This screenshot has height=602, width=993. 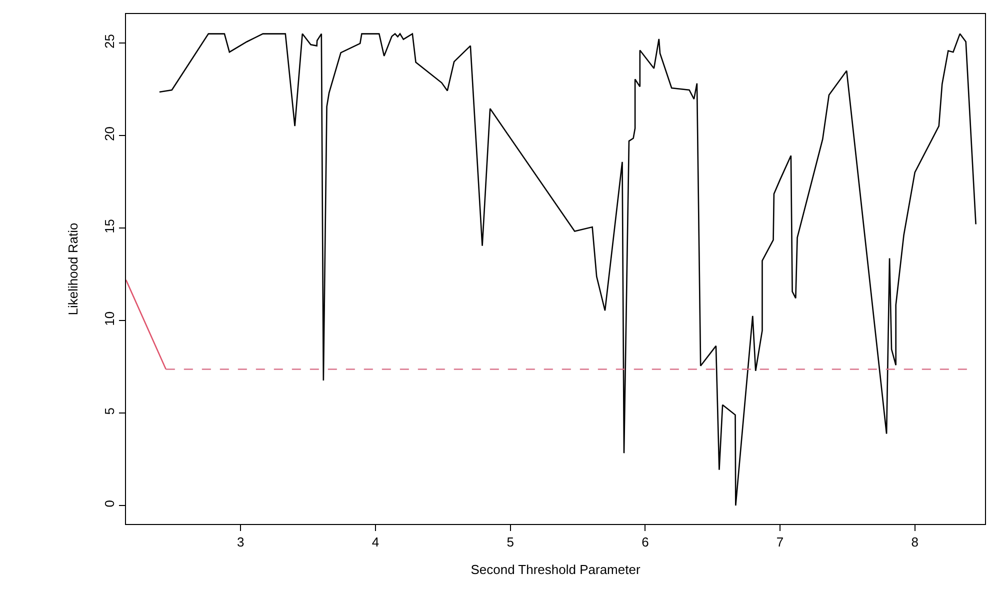 I want to click on y-tick-label: 20, so click(x=109, y=133).